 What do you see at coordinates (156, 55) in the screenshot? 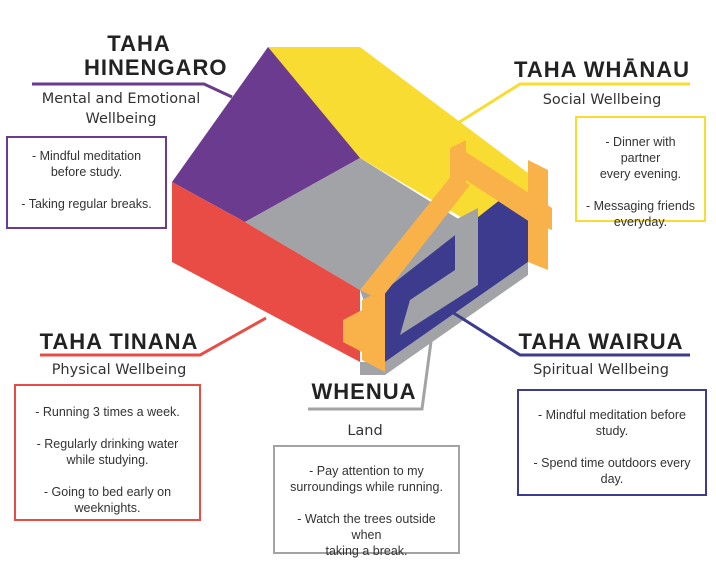
I see `hinengaro-title: TAHA HINENGARO` at bounding box center [156, 55].